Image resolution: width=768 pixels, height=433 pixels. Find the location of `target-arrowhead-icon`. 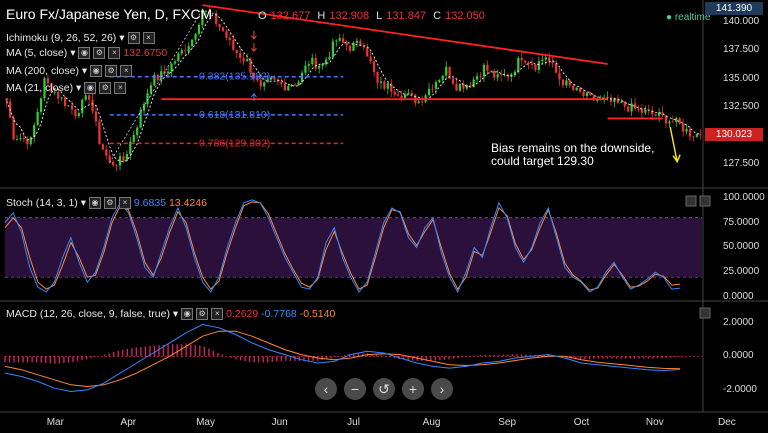

target-arrowhead-icon is located at coordinates (676, 159).